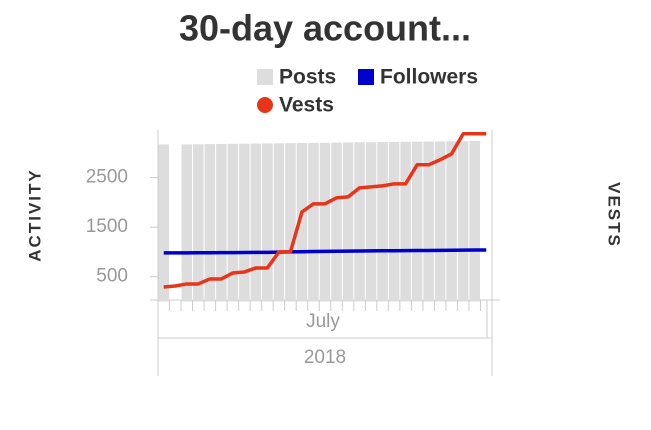 Image resolution: width=651 pixels, height=430 pixels. I want to click on legend-label: Followers, so click(429, 77).